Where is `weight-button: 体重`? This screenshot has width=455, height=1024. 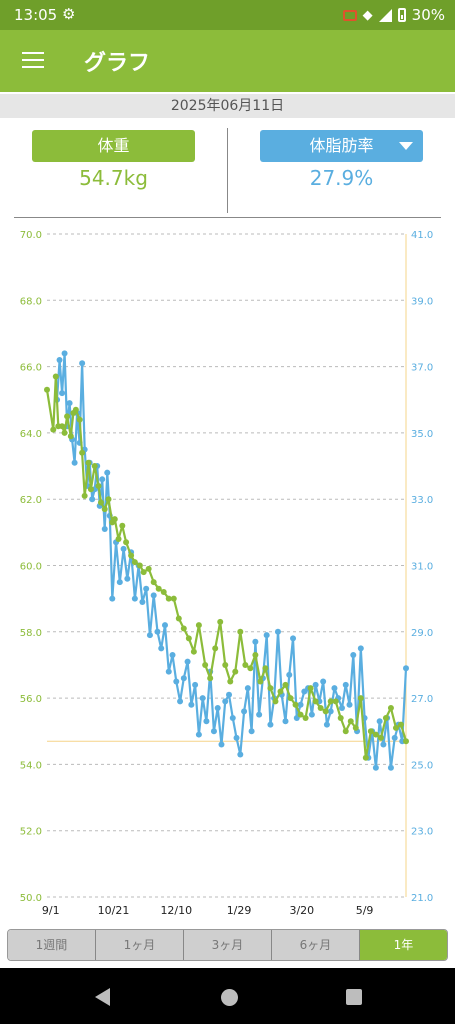
weight-button: 体重 is located at coordinates (113, 146).